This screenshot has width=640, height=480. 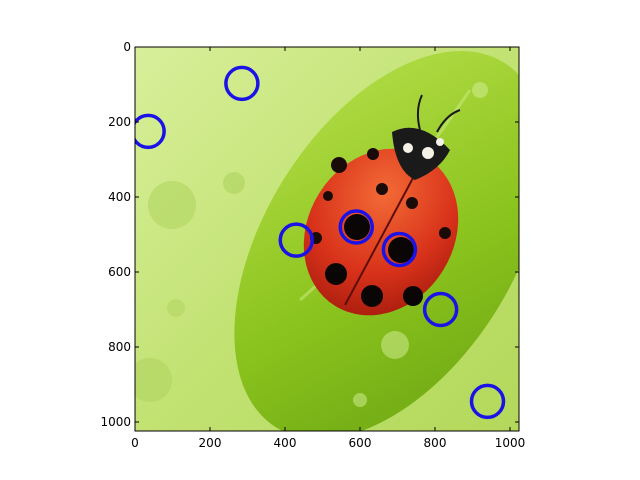 What do you see at coordinates (510, 443) in the screenshot?
I see `x-tick-label: 1000` at bounding box center [510, 443].